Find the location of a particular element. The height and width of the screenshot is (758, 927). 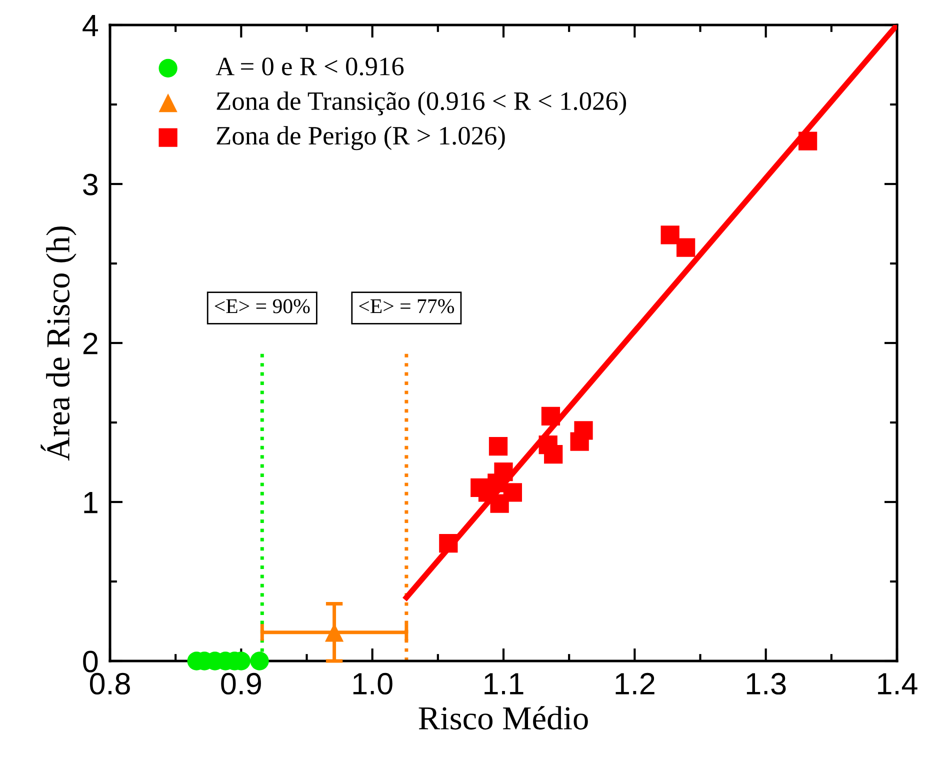

x-axis-title: Risco Médio is located at coordinates (503, 718).